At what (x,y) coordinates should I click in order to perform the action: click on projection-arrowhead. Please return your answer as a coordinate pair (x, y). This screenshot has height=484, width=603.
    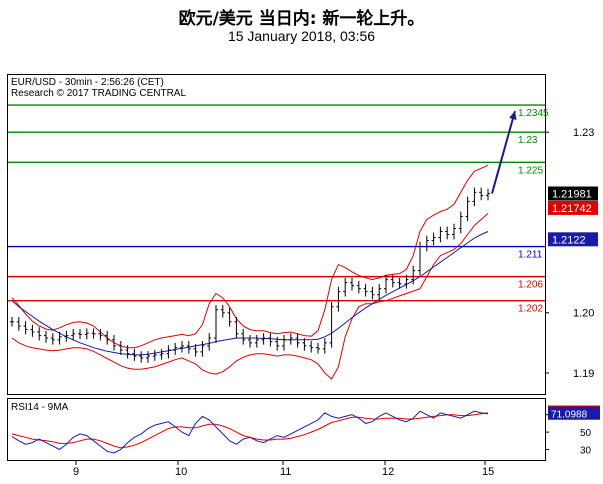
    Looking at the image, I should click on (513, 115).